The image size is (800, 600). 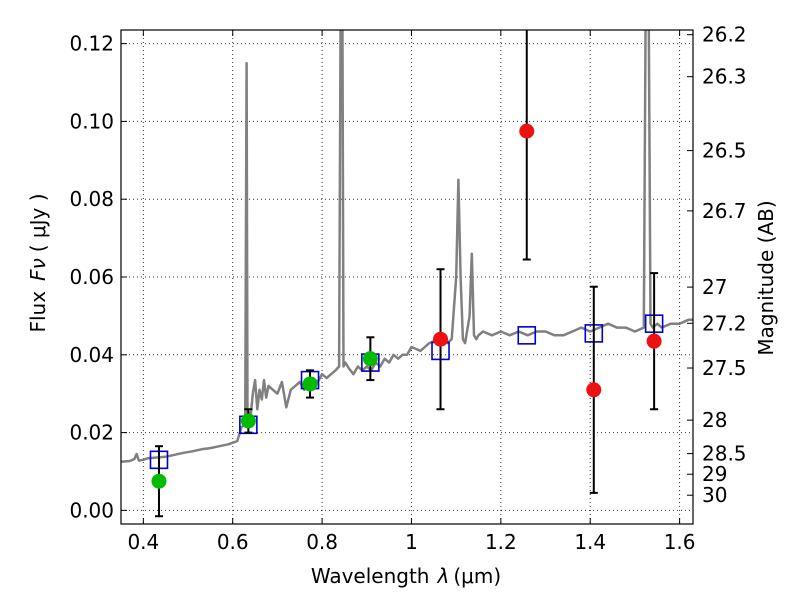 I want to click on y-tick-label: 0.10, so click(x=91, y=121).